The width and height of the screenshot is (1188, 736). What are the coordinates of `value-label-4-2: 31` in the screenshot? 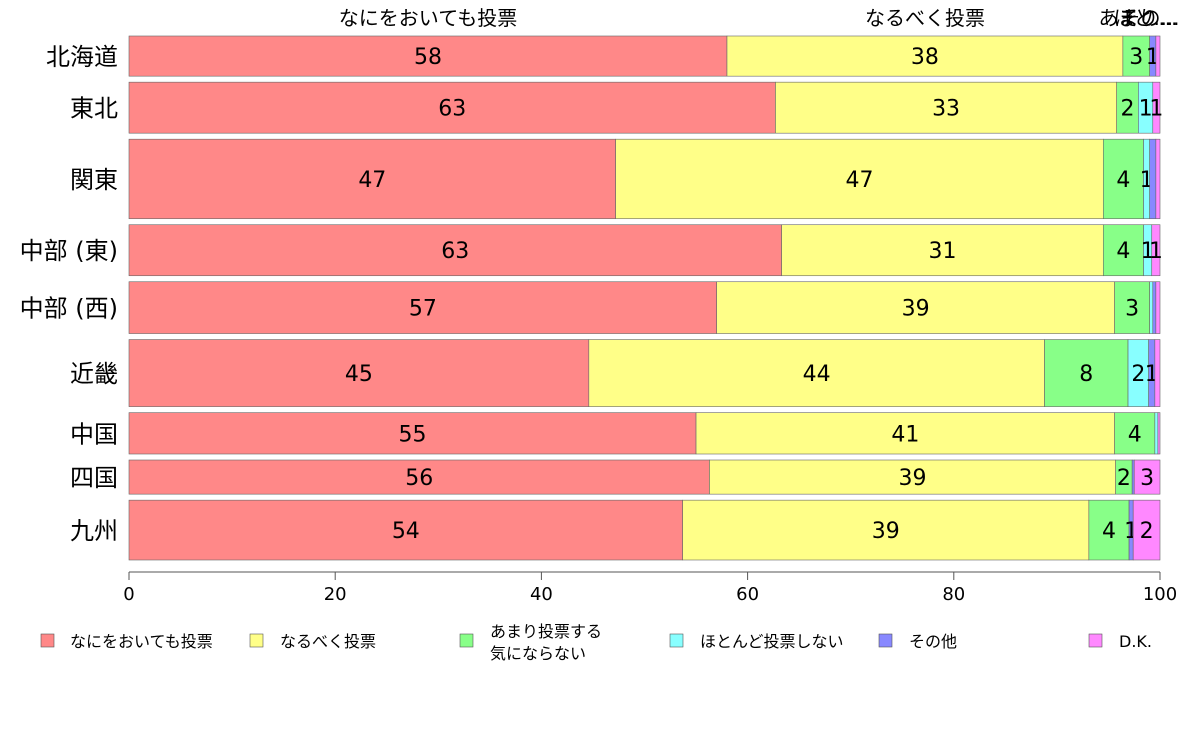 It's located at (942, 251).